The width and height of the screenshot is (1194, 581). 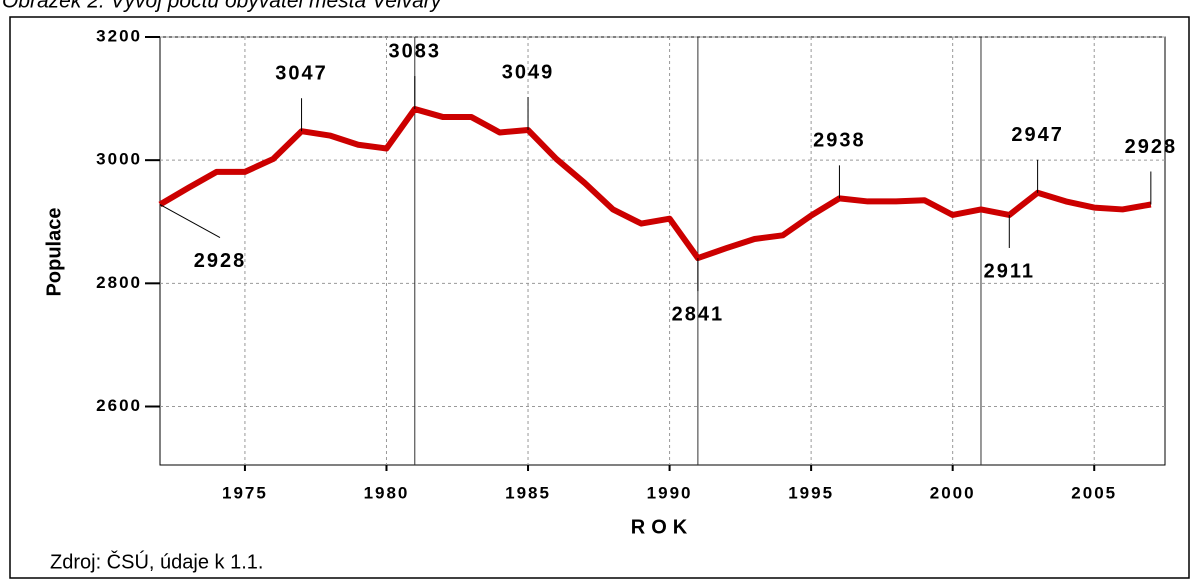 What do you see at coordinates (387, 492) in the screenshot?
I see `x-tick-label: 1980` at bounding box center [387, 492].